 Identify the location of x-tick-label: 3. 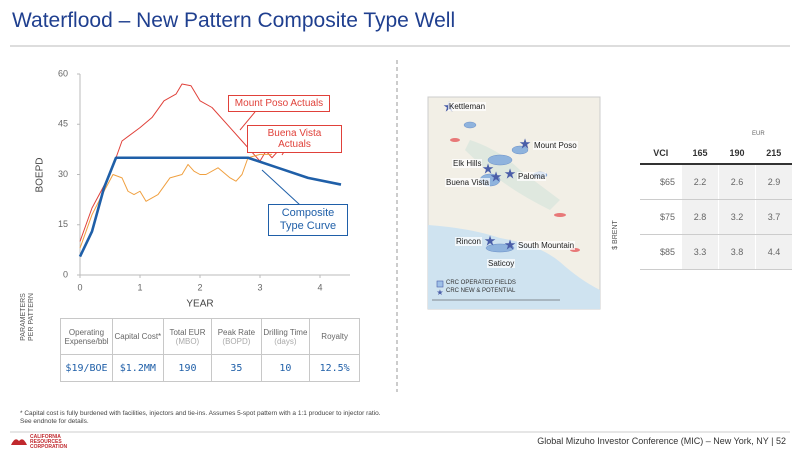
(259, 287).